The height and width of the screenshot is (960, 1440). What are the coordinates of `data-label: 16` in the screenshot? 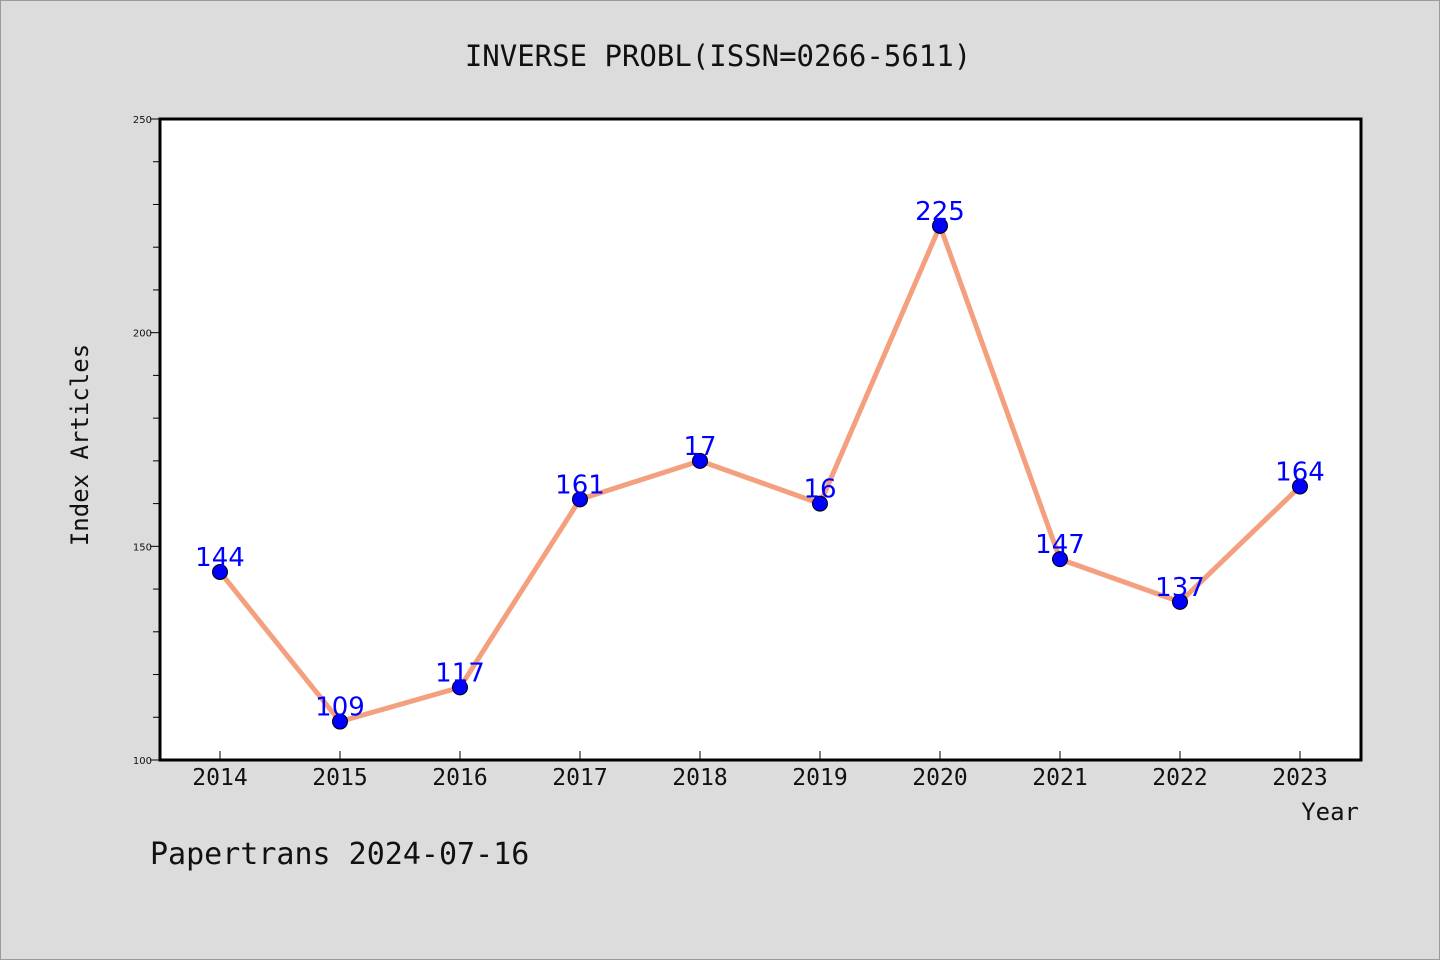 It's located at (819, 490).